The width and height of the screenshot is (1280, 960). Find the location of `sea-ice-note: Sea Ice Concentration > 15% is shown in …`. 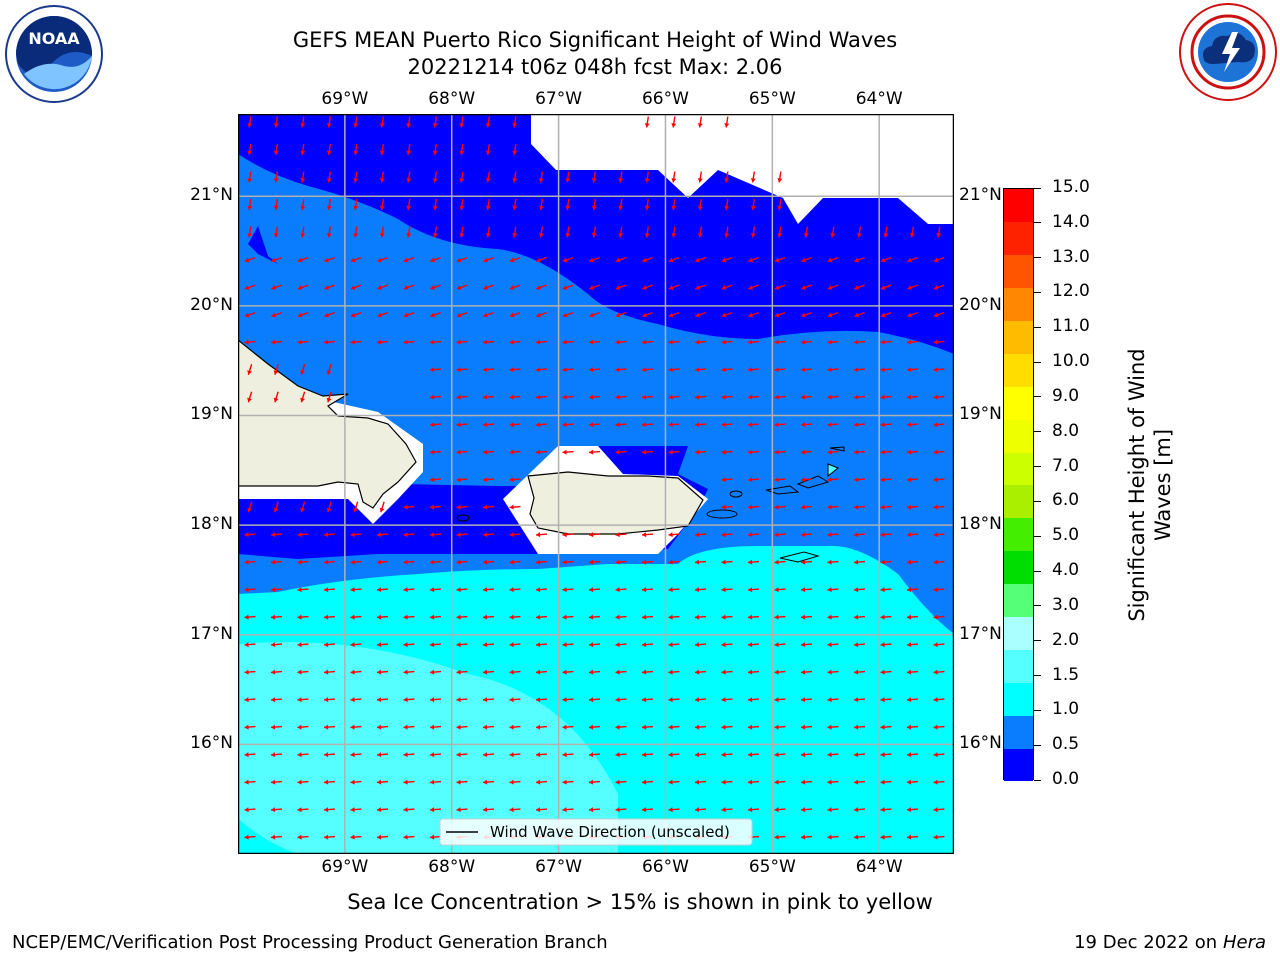

sea-ice-note: Sea Ice Concentration > 15% is shown in … is located at coordinates (640, 902).